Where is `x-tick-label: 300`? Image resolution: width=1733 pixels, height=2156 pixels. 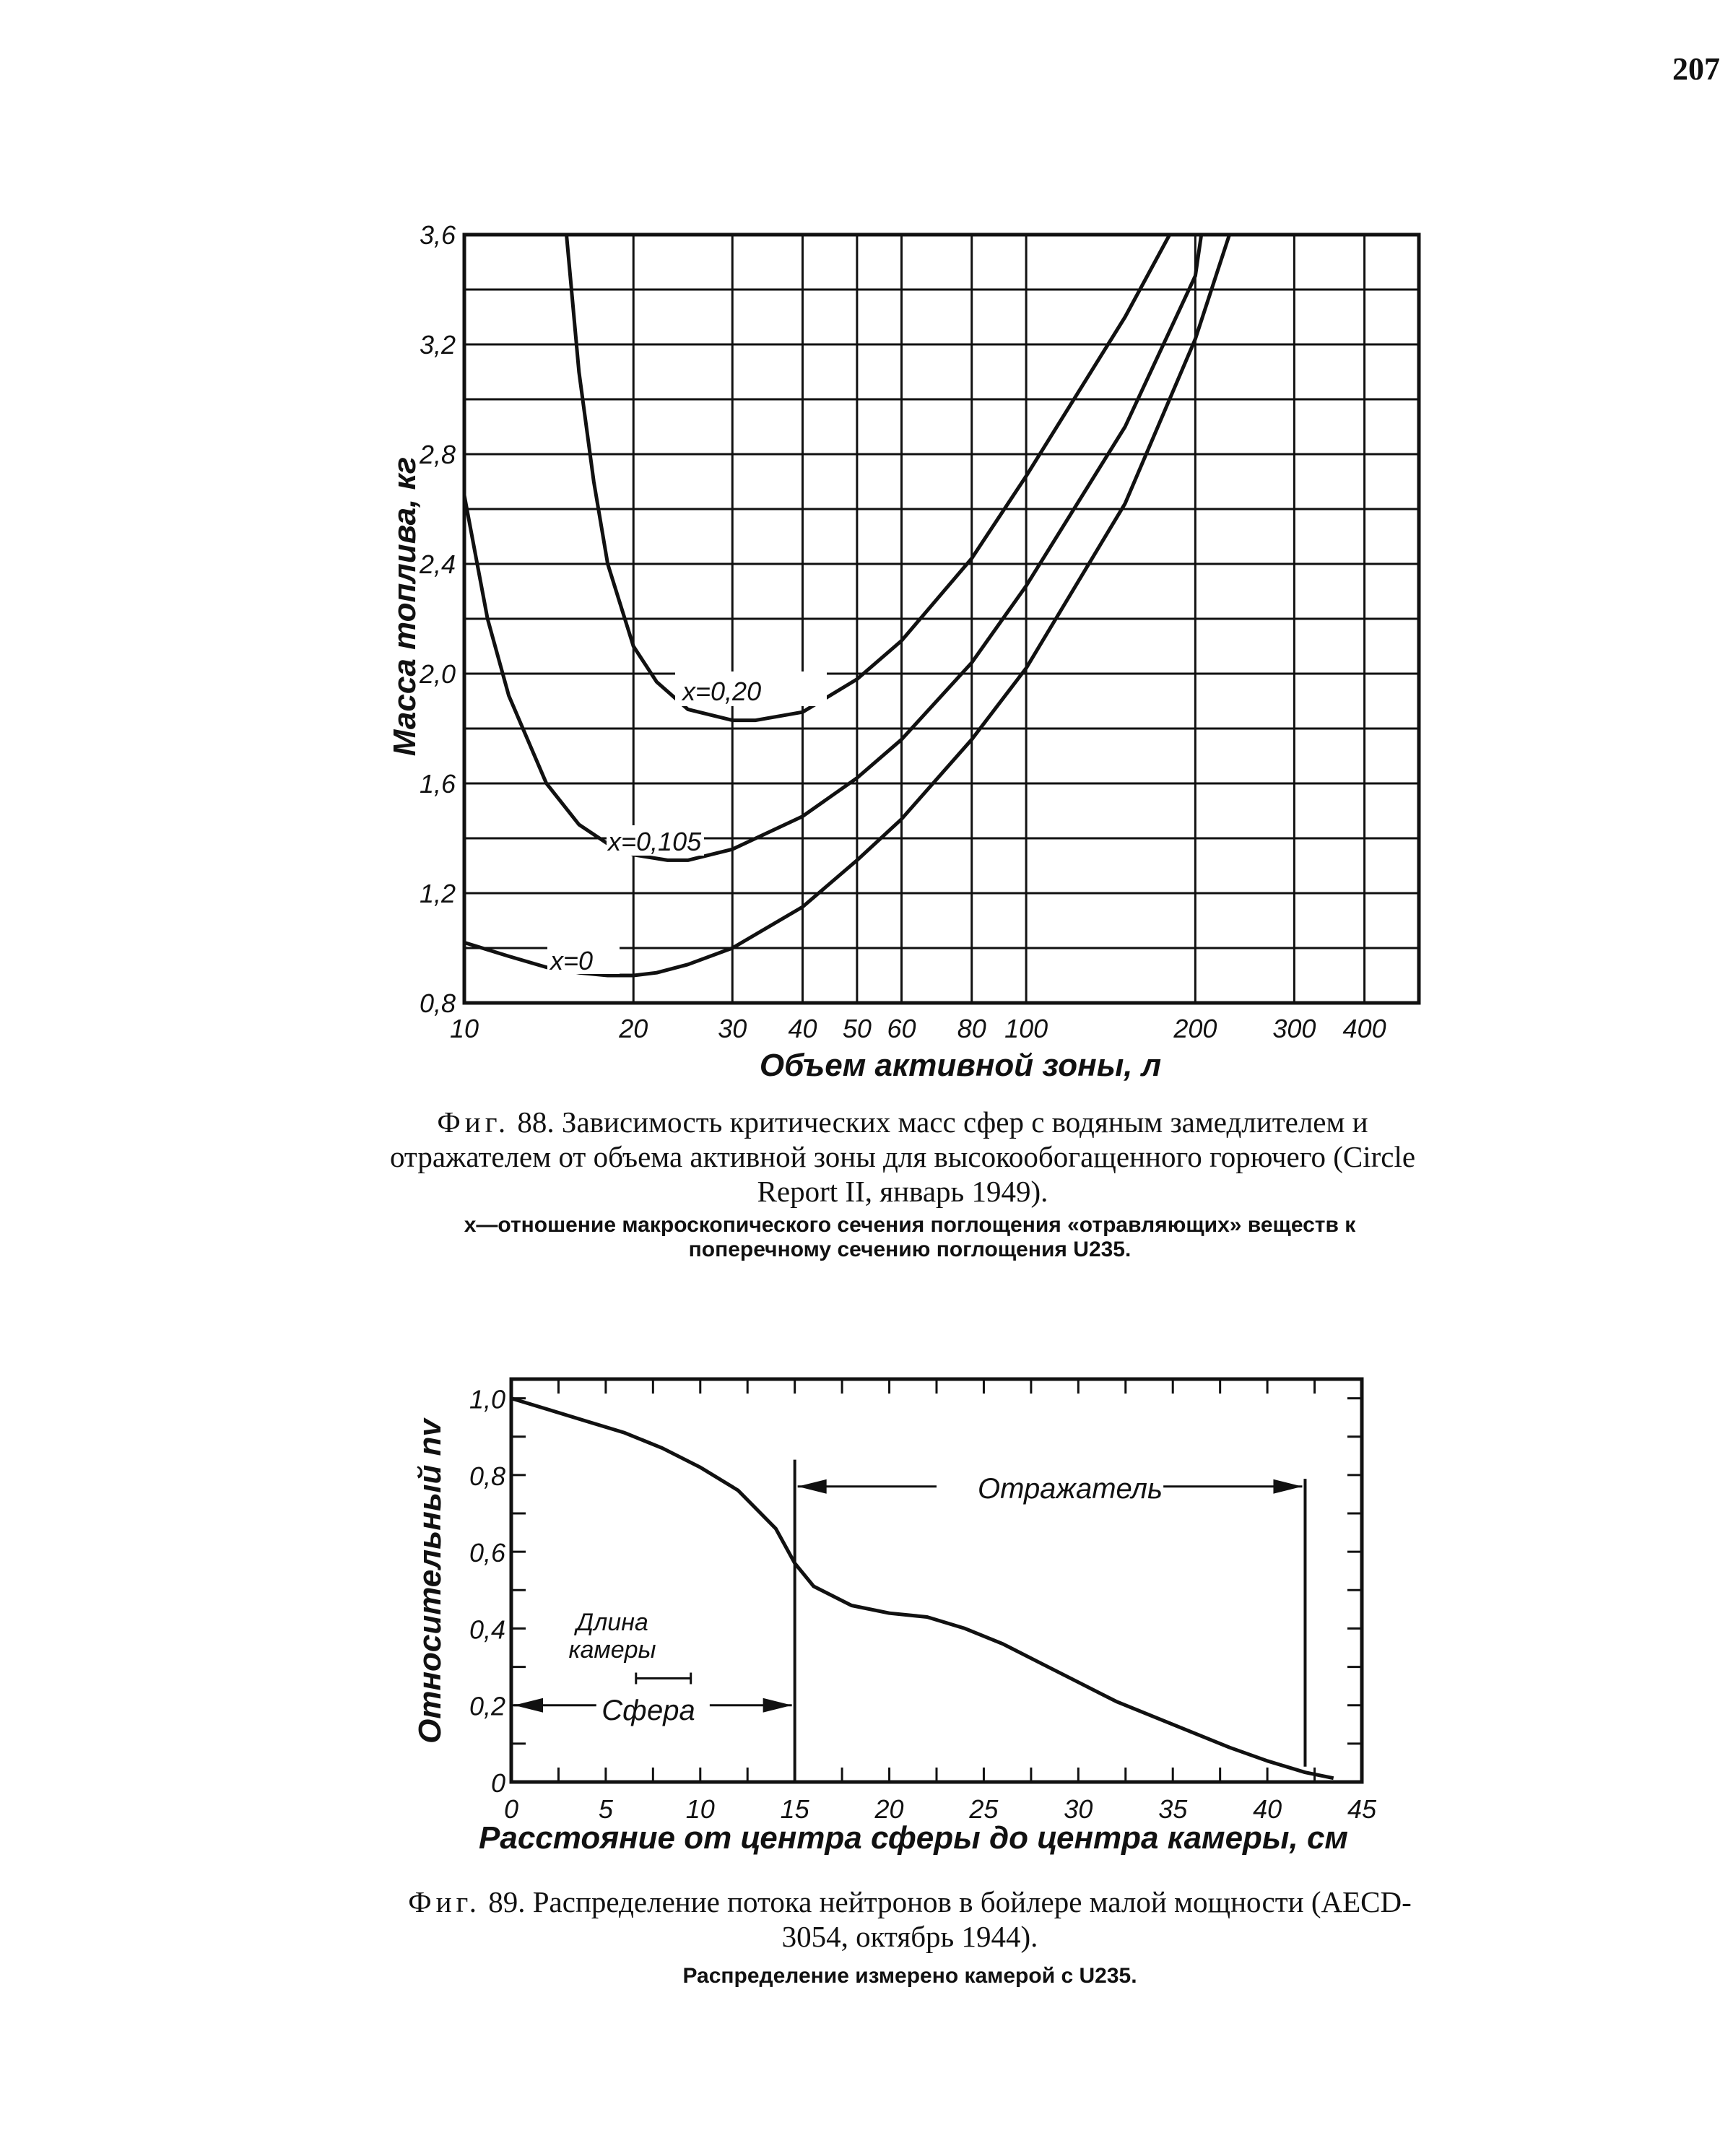 x-tick-label: 300 is located at coordinates (1294, 1028).